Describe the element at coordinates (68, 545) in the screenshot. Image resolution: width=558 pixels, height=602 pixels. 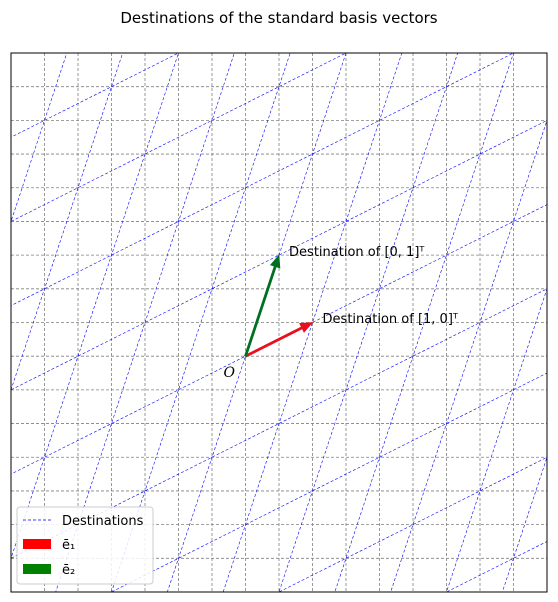
I see `legend-e1-label: ē₁` at that location.